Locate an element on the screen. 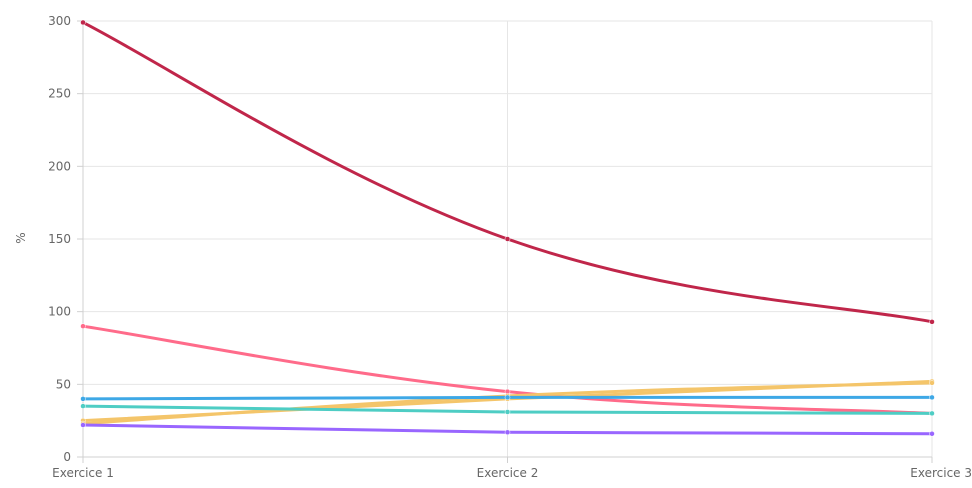 The width and height of the screenshot is (972, 488). x-tick-label: Exercice 1 is located at coordinates (83, 473).